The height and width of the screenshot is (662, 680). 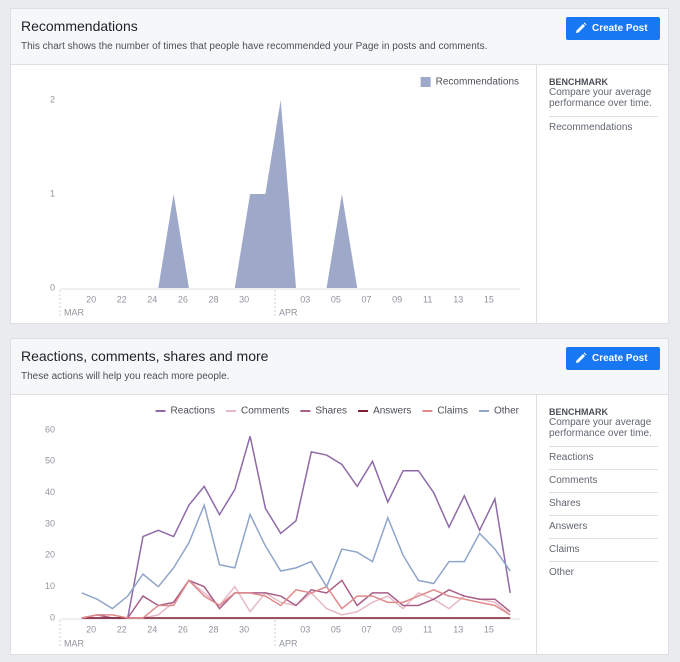 What do you see at coordinates (50, 586) in the screenshot?
I see `y-tick-label: 10` at bounding box center [50, 586].